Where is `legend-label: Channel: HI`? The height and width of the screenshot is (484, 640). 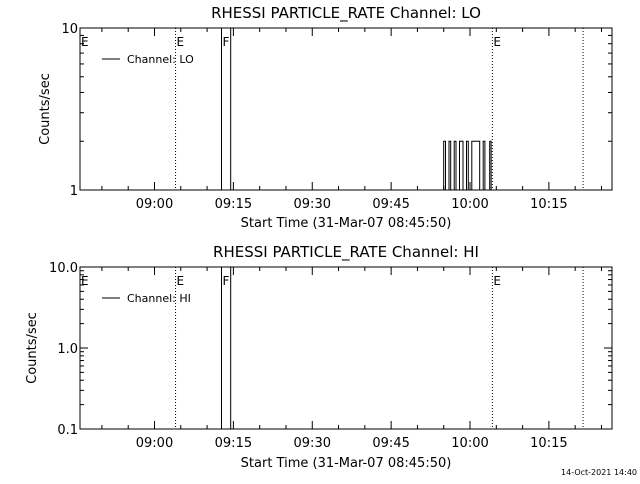
legend-label: Channel: HI is located at coordinates (159, 298).